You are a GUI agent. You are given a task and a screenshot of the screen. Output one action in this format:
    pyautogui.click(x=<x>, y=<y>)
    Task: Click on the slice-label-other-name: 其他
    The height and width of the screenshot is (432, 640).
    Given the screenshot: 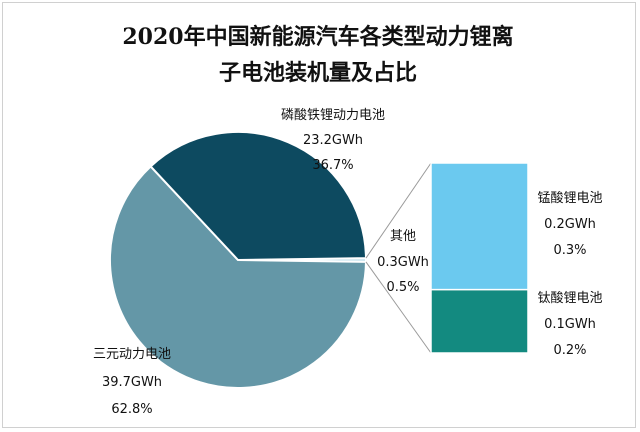 What is the action you would take?
    pyautogui.click(x=403, y=236)
    